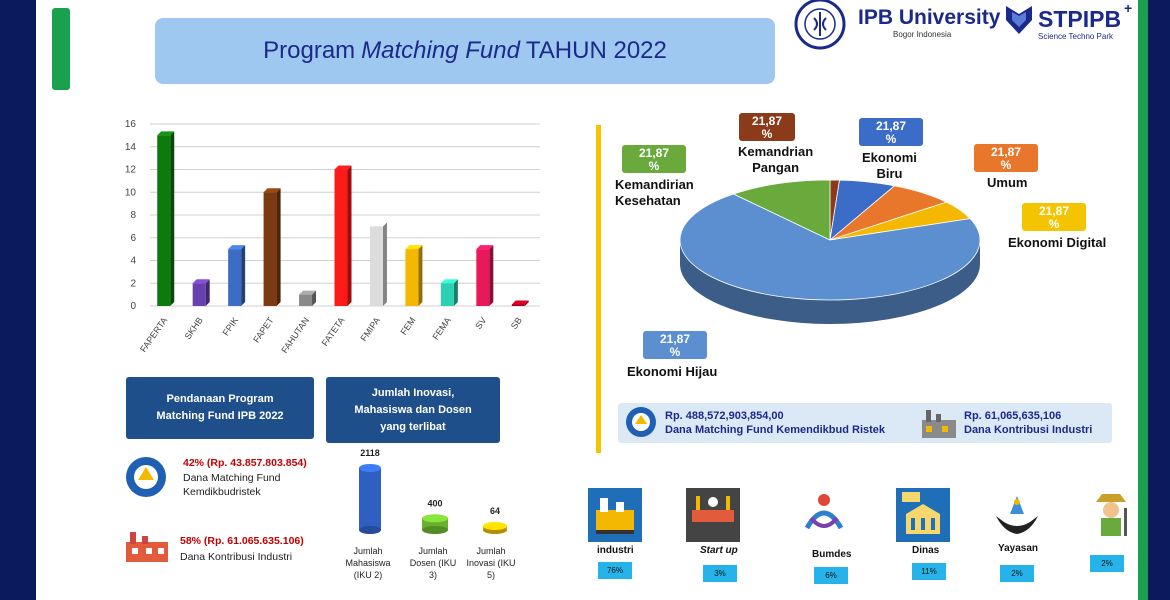 The image size is (1170, 600). I want to click on page-title: Program Matching Fund TAHUN 2022, so click(465, 51).